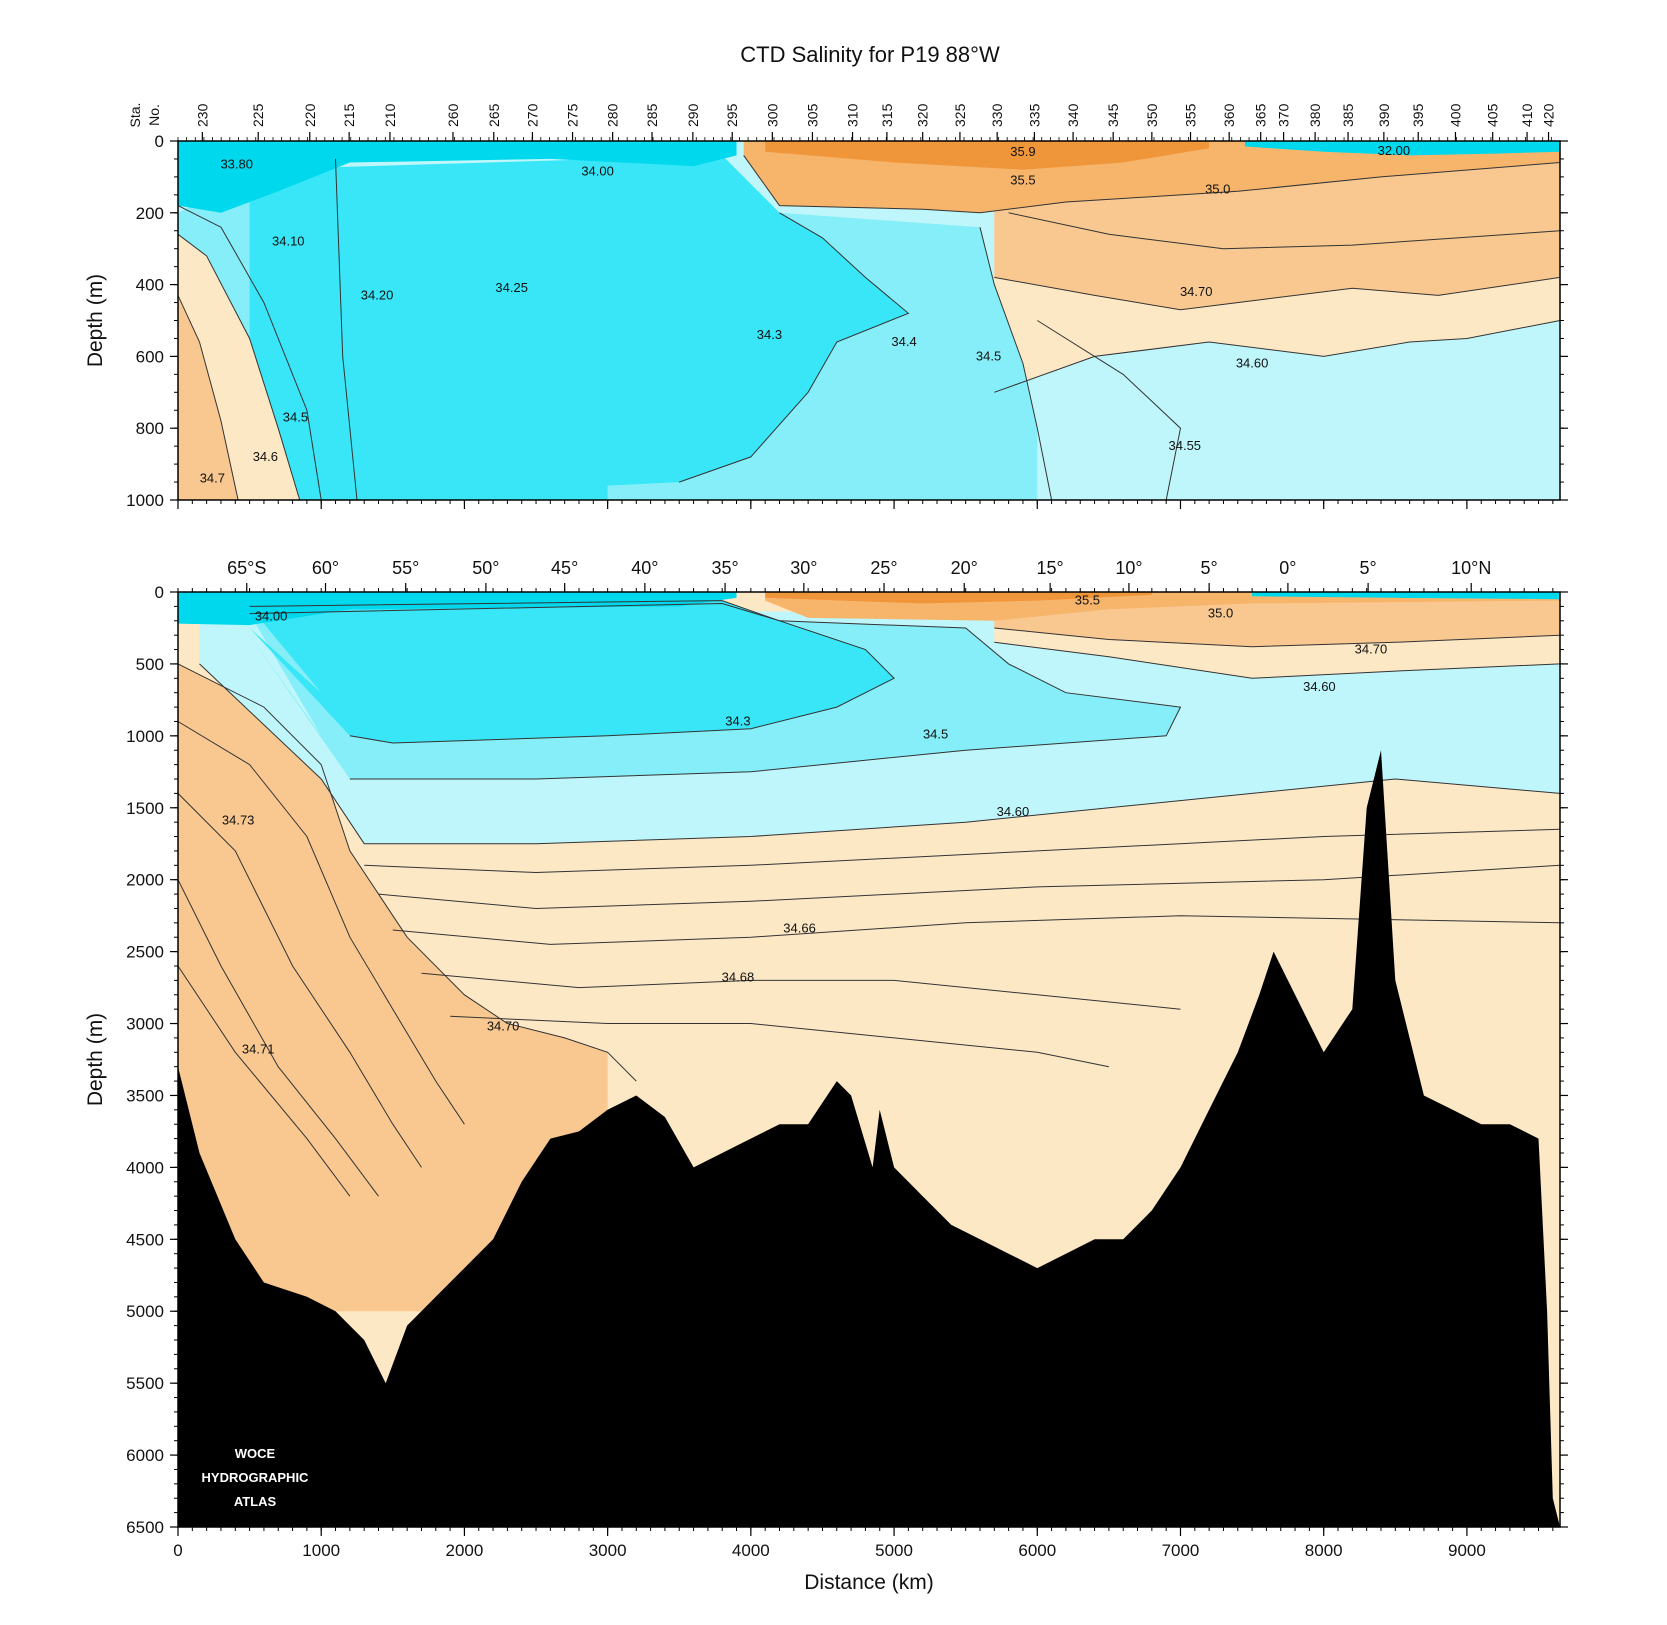 The width and height of the screenshot is (1667, 1625). Describe the element at coordinates (295, 416) in the screenshot. I see `upper-contour-label-14: 34.5` at that location.